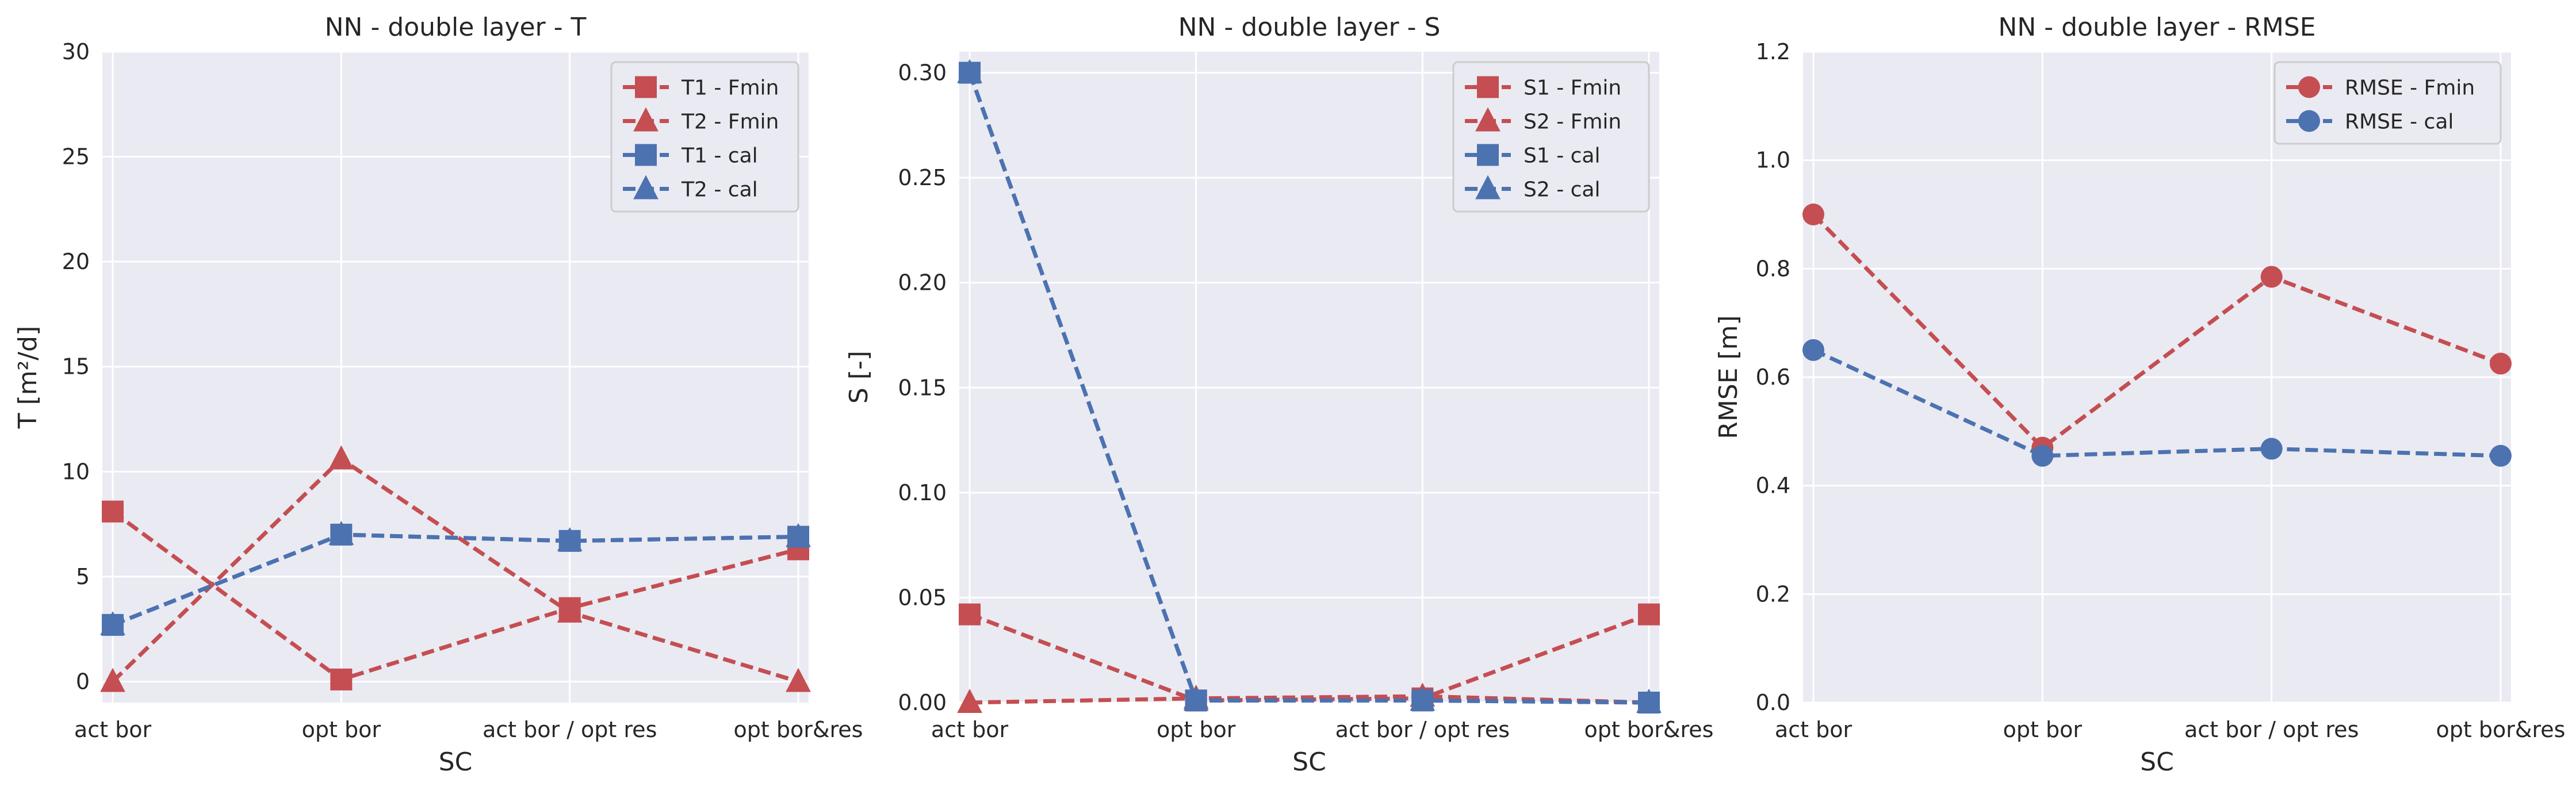  I want to click on y-tick-label: 1.0, so click(1773, 160).